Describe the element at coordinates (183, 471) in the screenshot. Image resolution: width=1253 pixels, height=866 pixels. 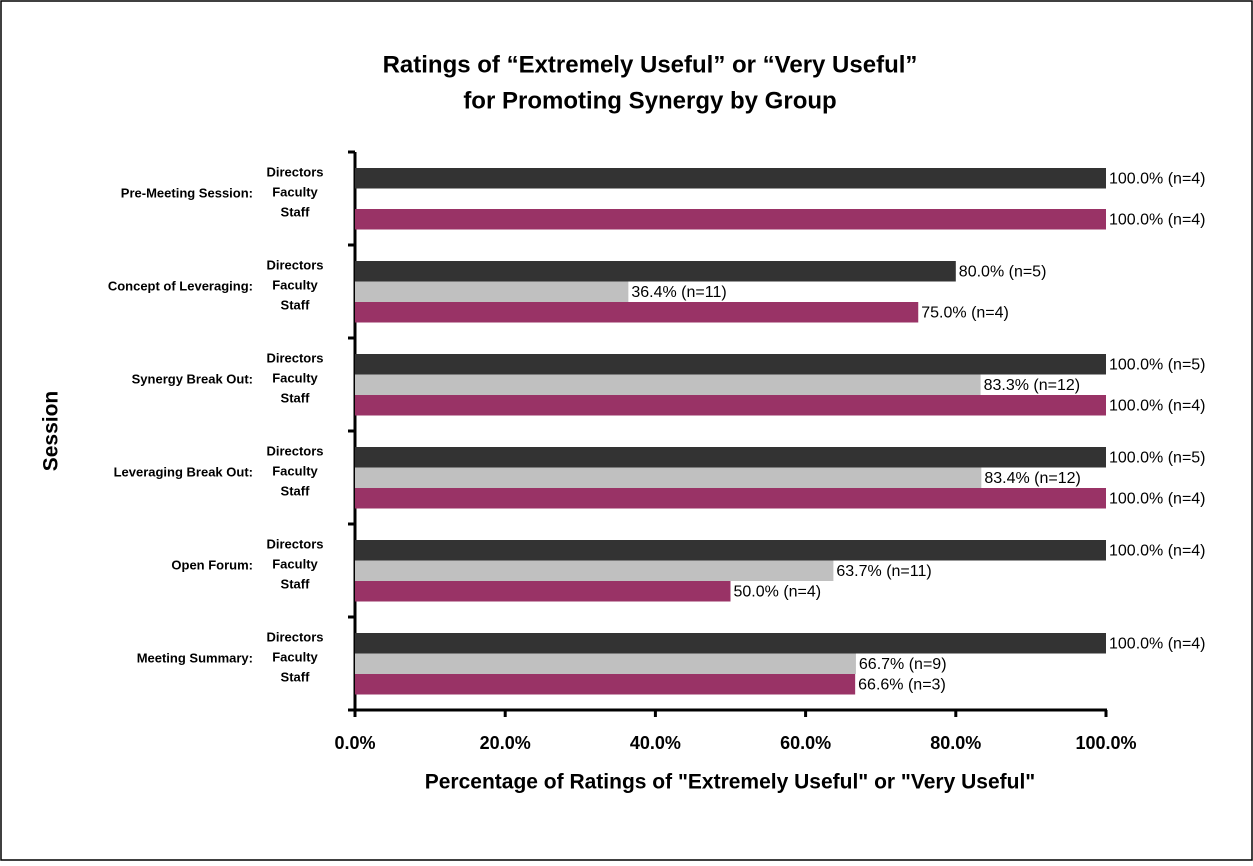
I see `category-label: Leveraging Break Out:` at that location.